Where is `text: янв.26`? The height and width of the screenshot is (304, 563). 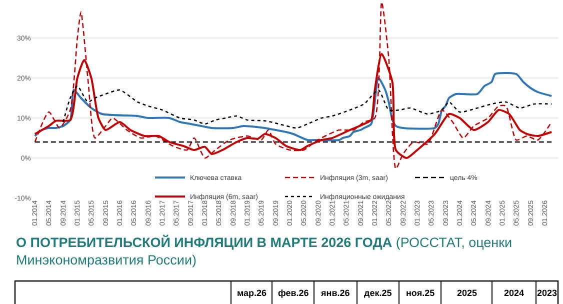 text: янв.26 is located at coordinates (335, 293).